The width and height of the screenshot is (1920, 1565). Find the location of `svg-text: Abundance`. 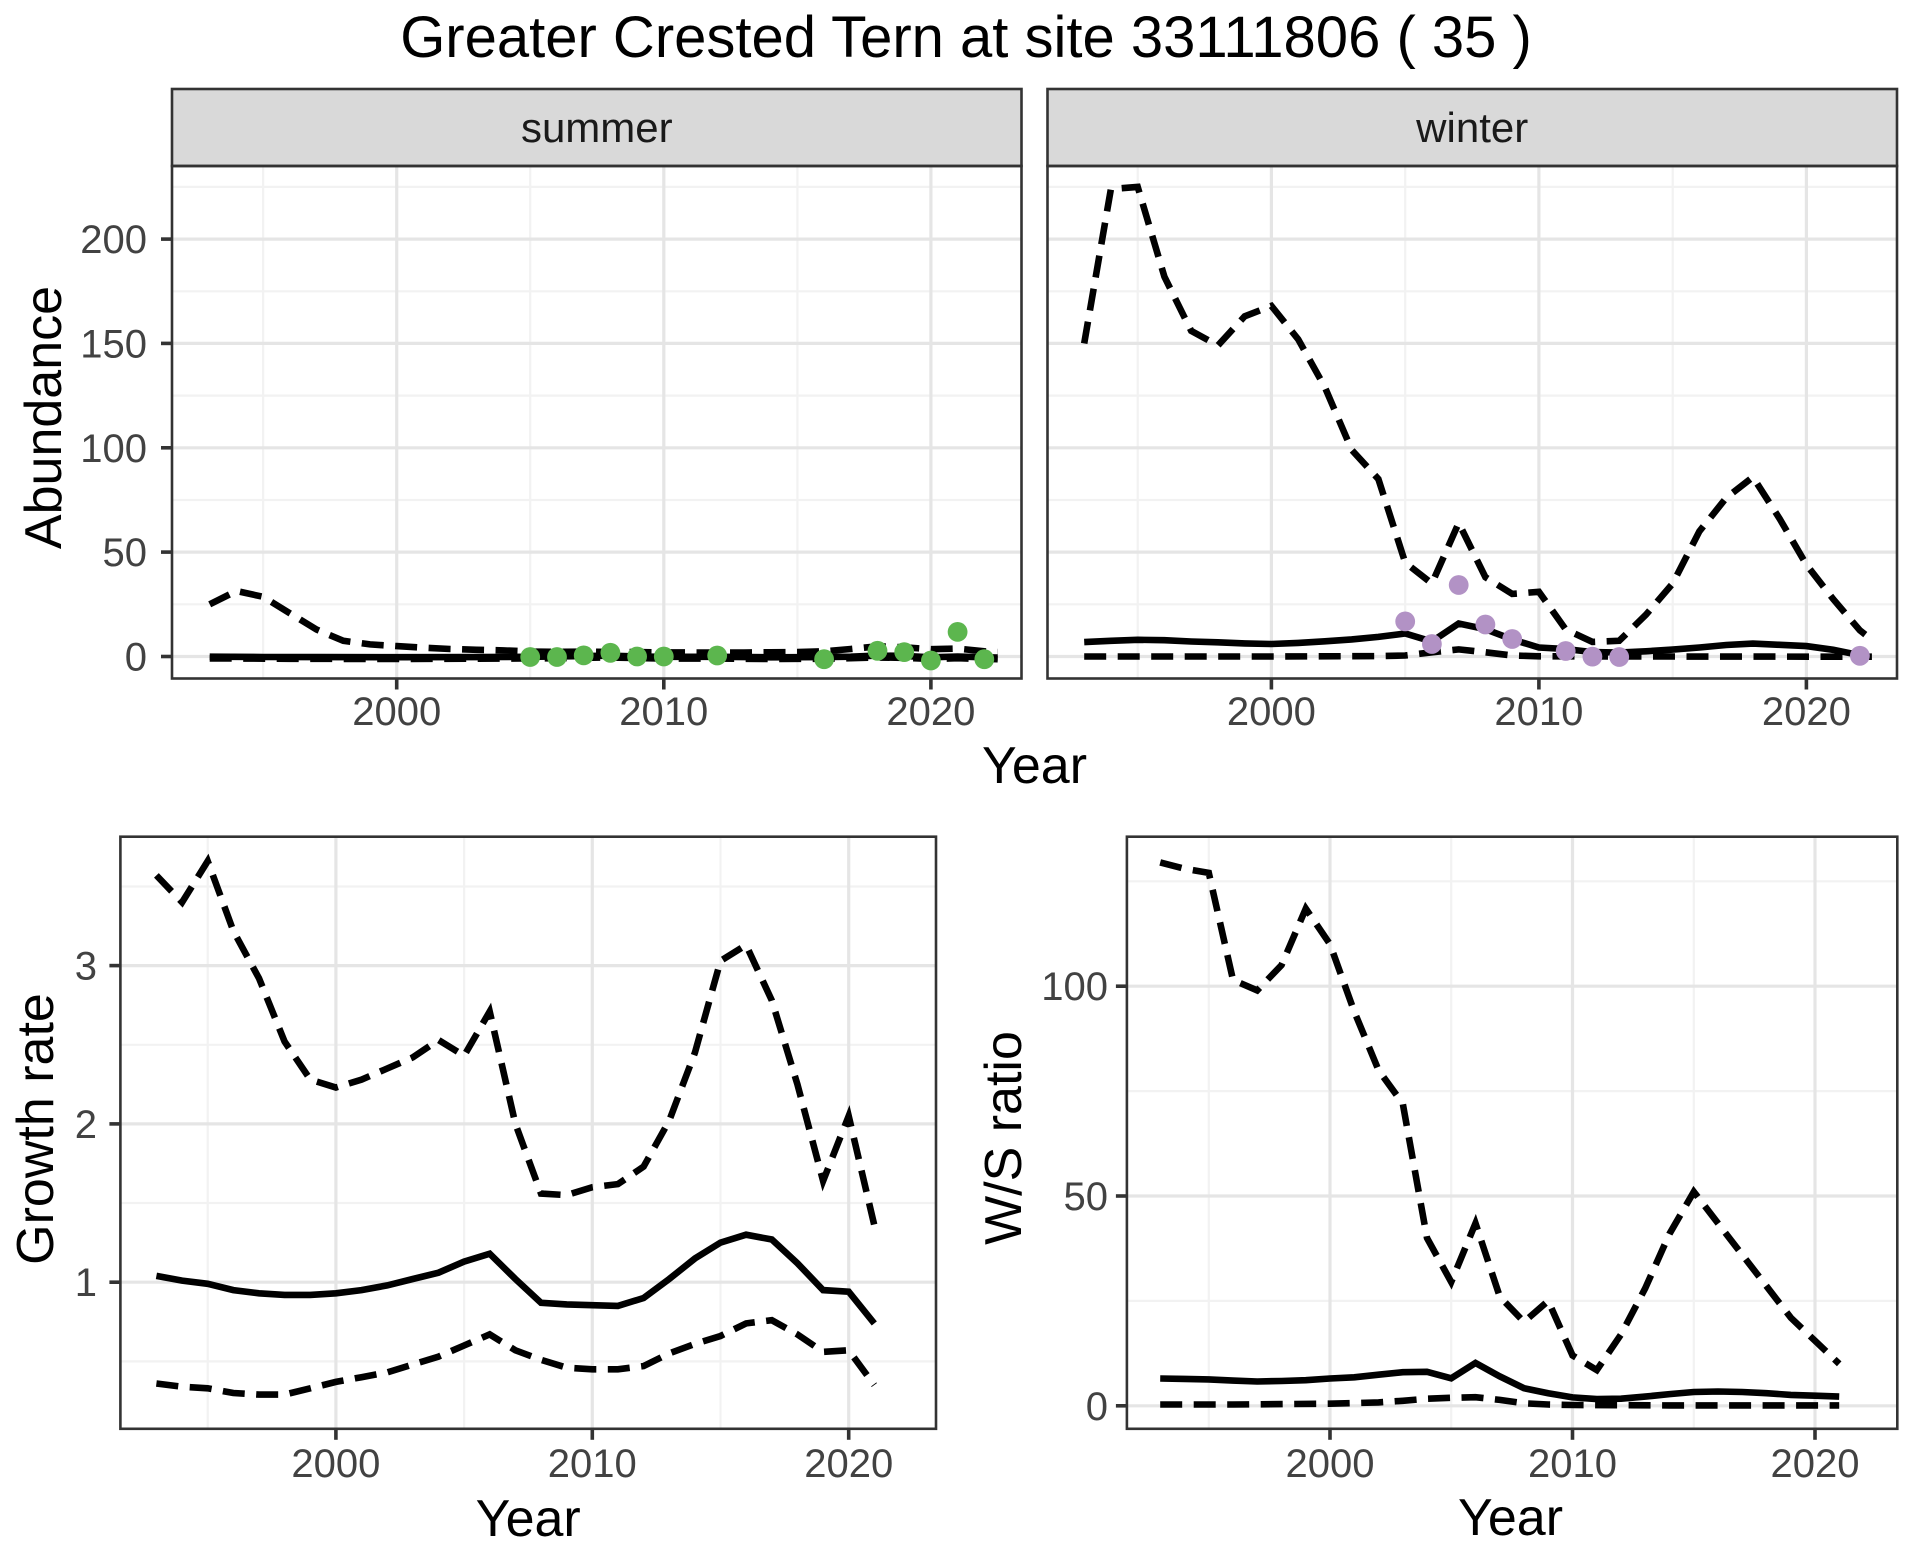

svg-text: Abundance is located at coordinates (44, 417).